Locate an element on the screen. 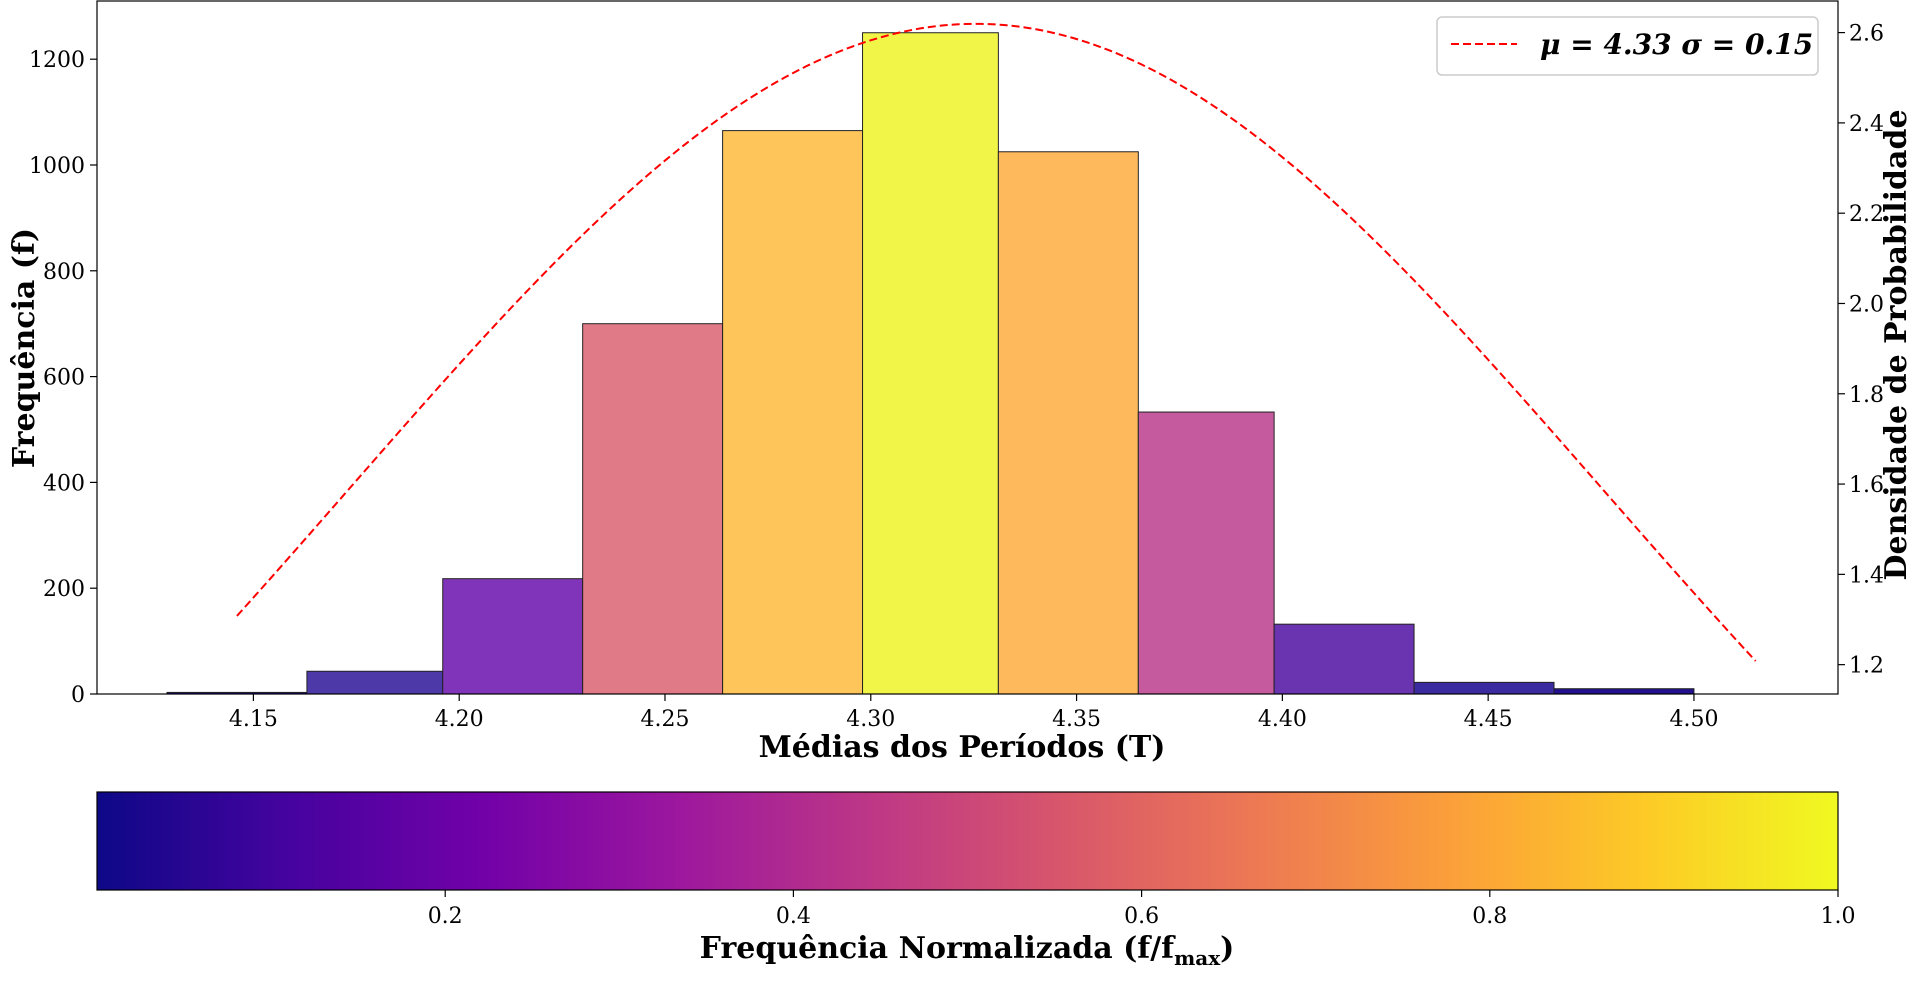 The width and height of the screenshot is (1920, 983). x-tick-label: 4.25 is located at coordinates (664, 719).